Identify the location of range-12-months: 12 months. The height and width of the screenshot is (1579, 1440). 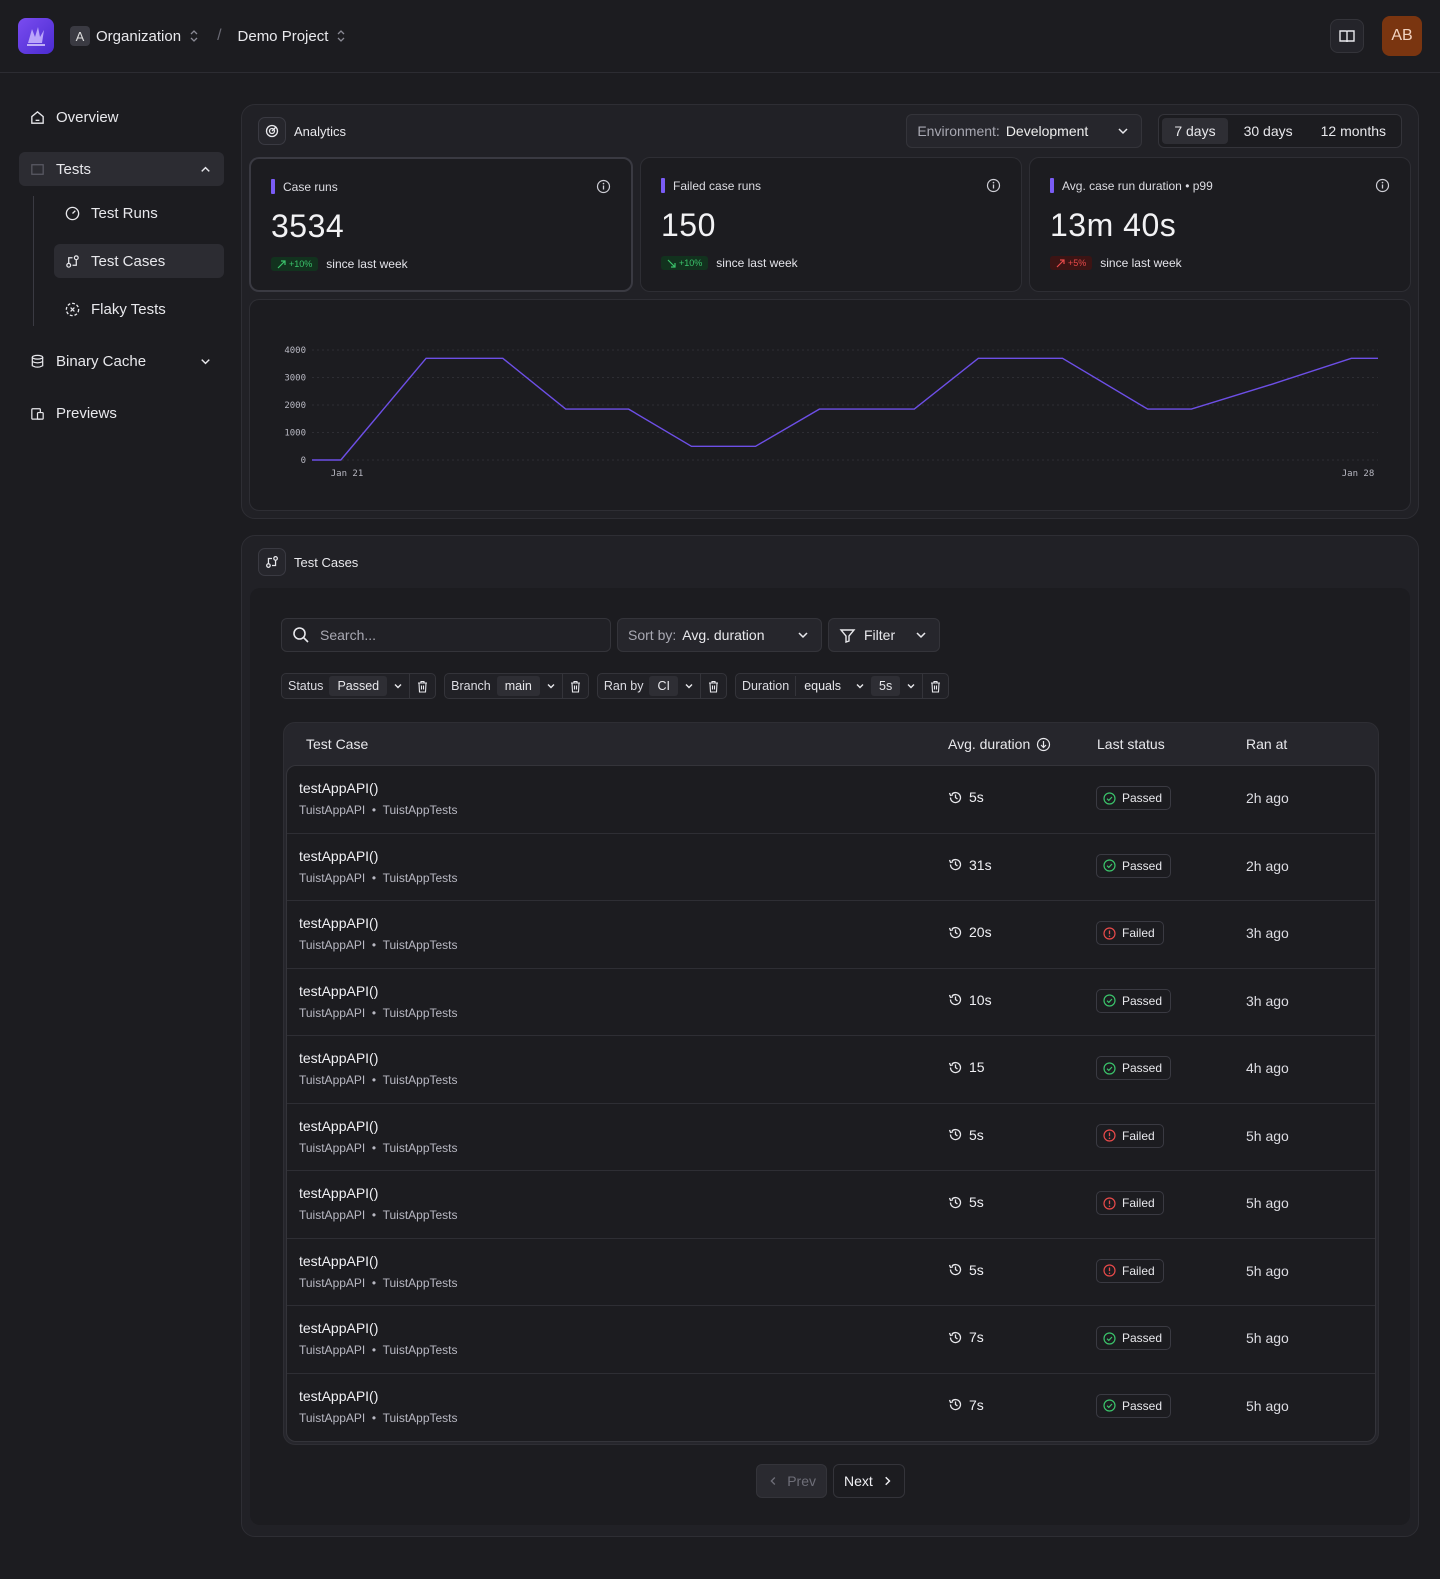
(1353, 131).